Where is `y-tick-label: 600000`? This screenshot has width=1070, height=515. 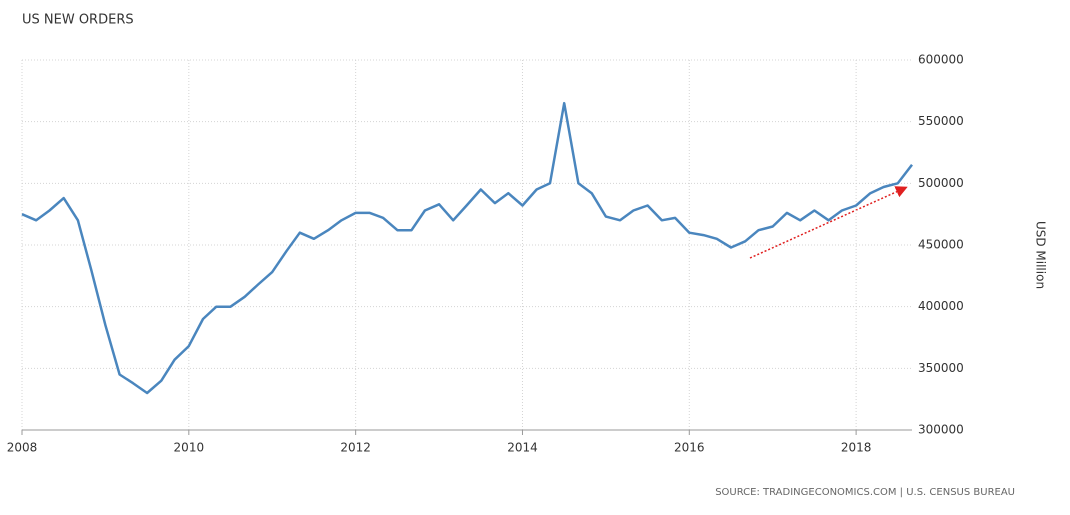 y-tick-label: 600000 is located at coordinates (941, 60).